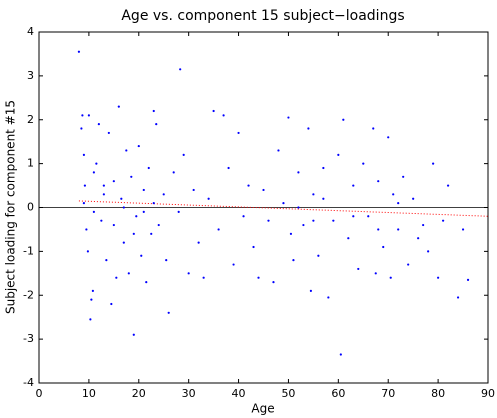  I want to click on x-axis-label: Age, so click(262, 409).